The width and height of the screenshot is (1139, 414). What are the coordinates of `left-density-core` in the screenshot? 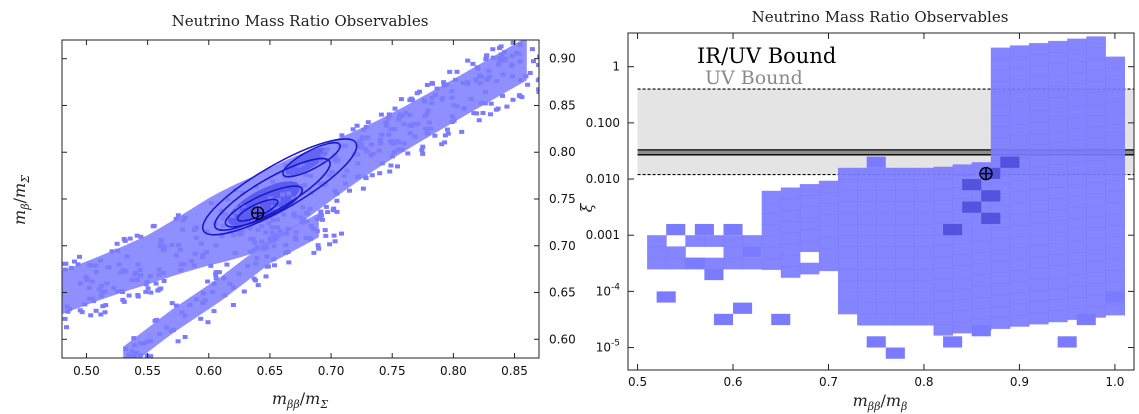 It's located at (263, 204).